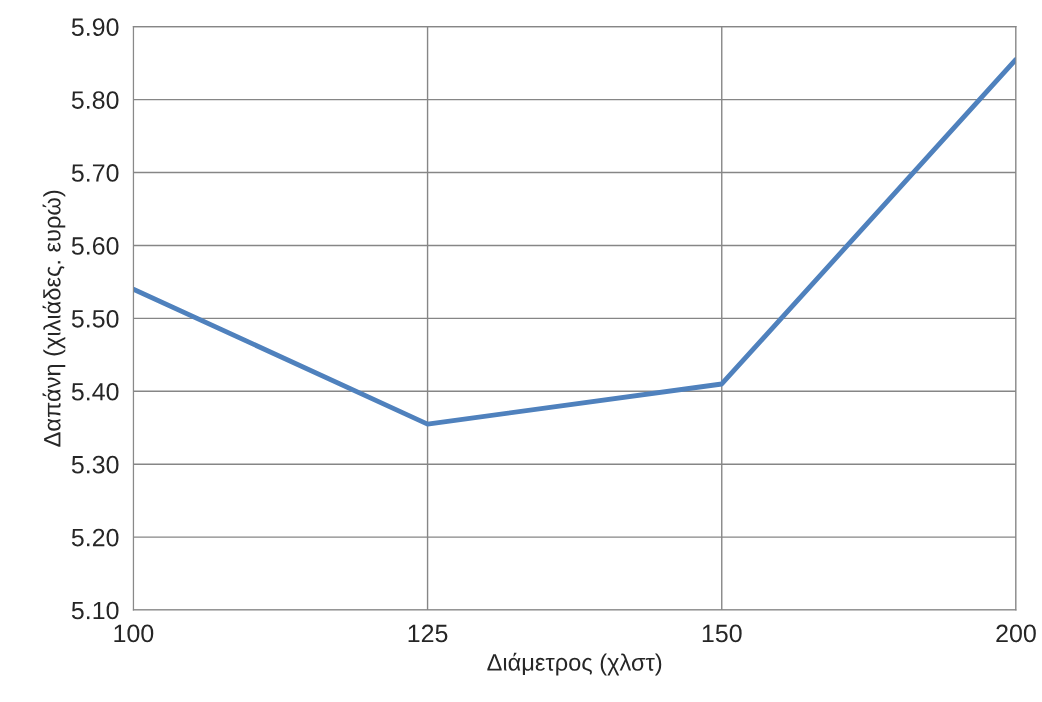  I want to click on y-tick-label: 5.60, so click(95, 246).